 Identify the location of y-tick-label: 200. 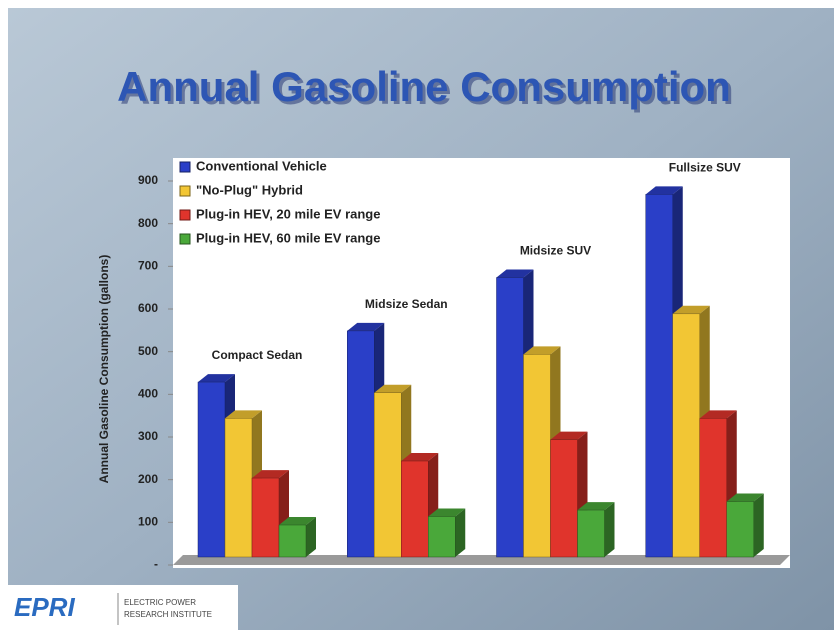
(148, 479).